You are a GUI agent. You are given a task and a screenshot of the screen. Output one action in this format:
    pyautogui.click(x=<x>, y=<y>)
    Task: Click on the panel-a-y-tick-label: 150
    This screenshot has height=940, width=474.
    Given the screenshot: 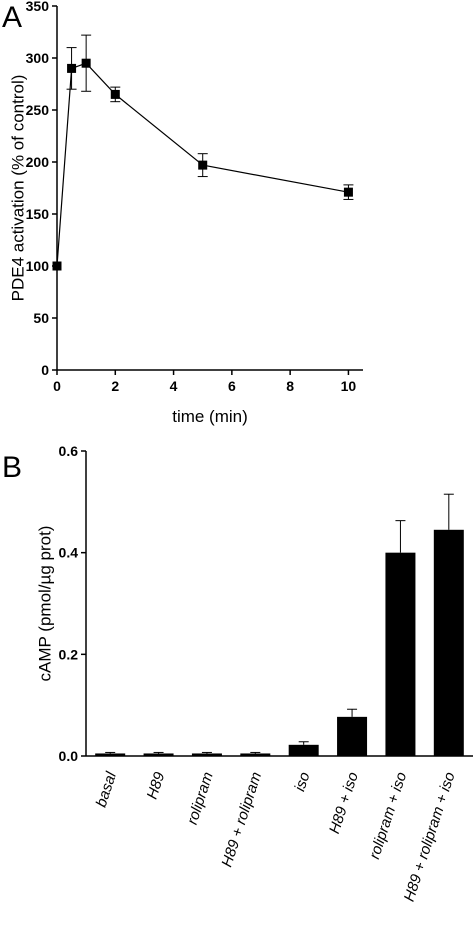 What is the action you would take?
    pyautogui.click(x=38, y=214)
    